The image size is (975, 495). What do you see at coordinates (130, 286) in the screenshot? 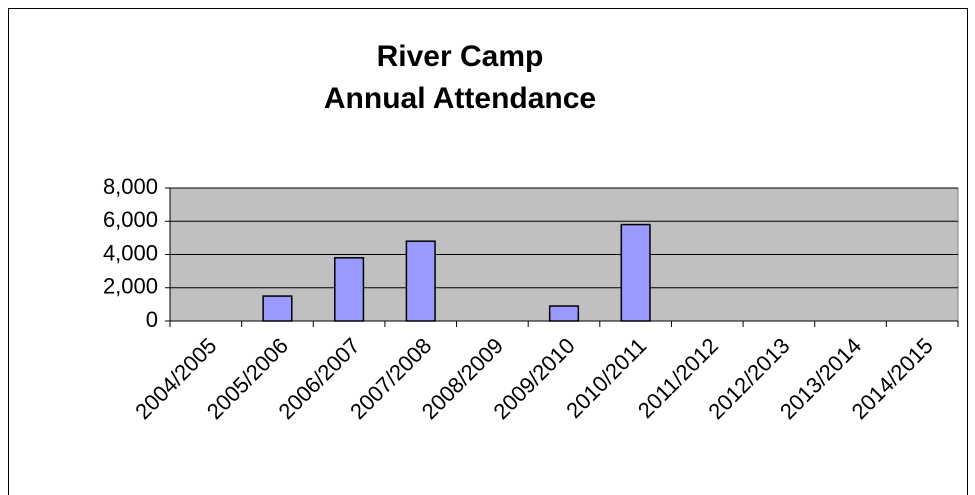
I see `y-tick-label: 2,000` at bounding box center [130, 286].